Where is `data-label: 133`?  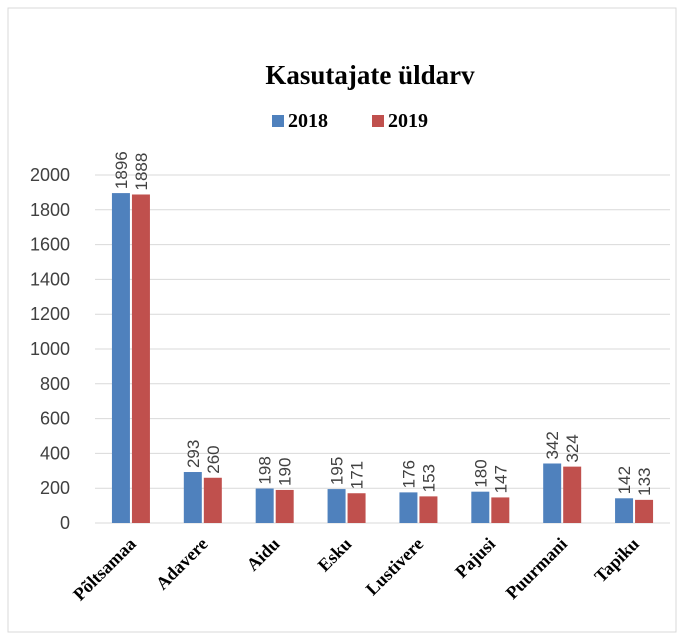 data-label: 133 is located at coordinates (644, 481).